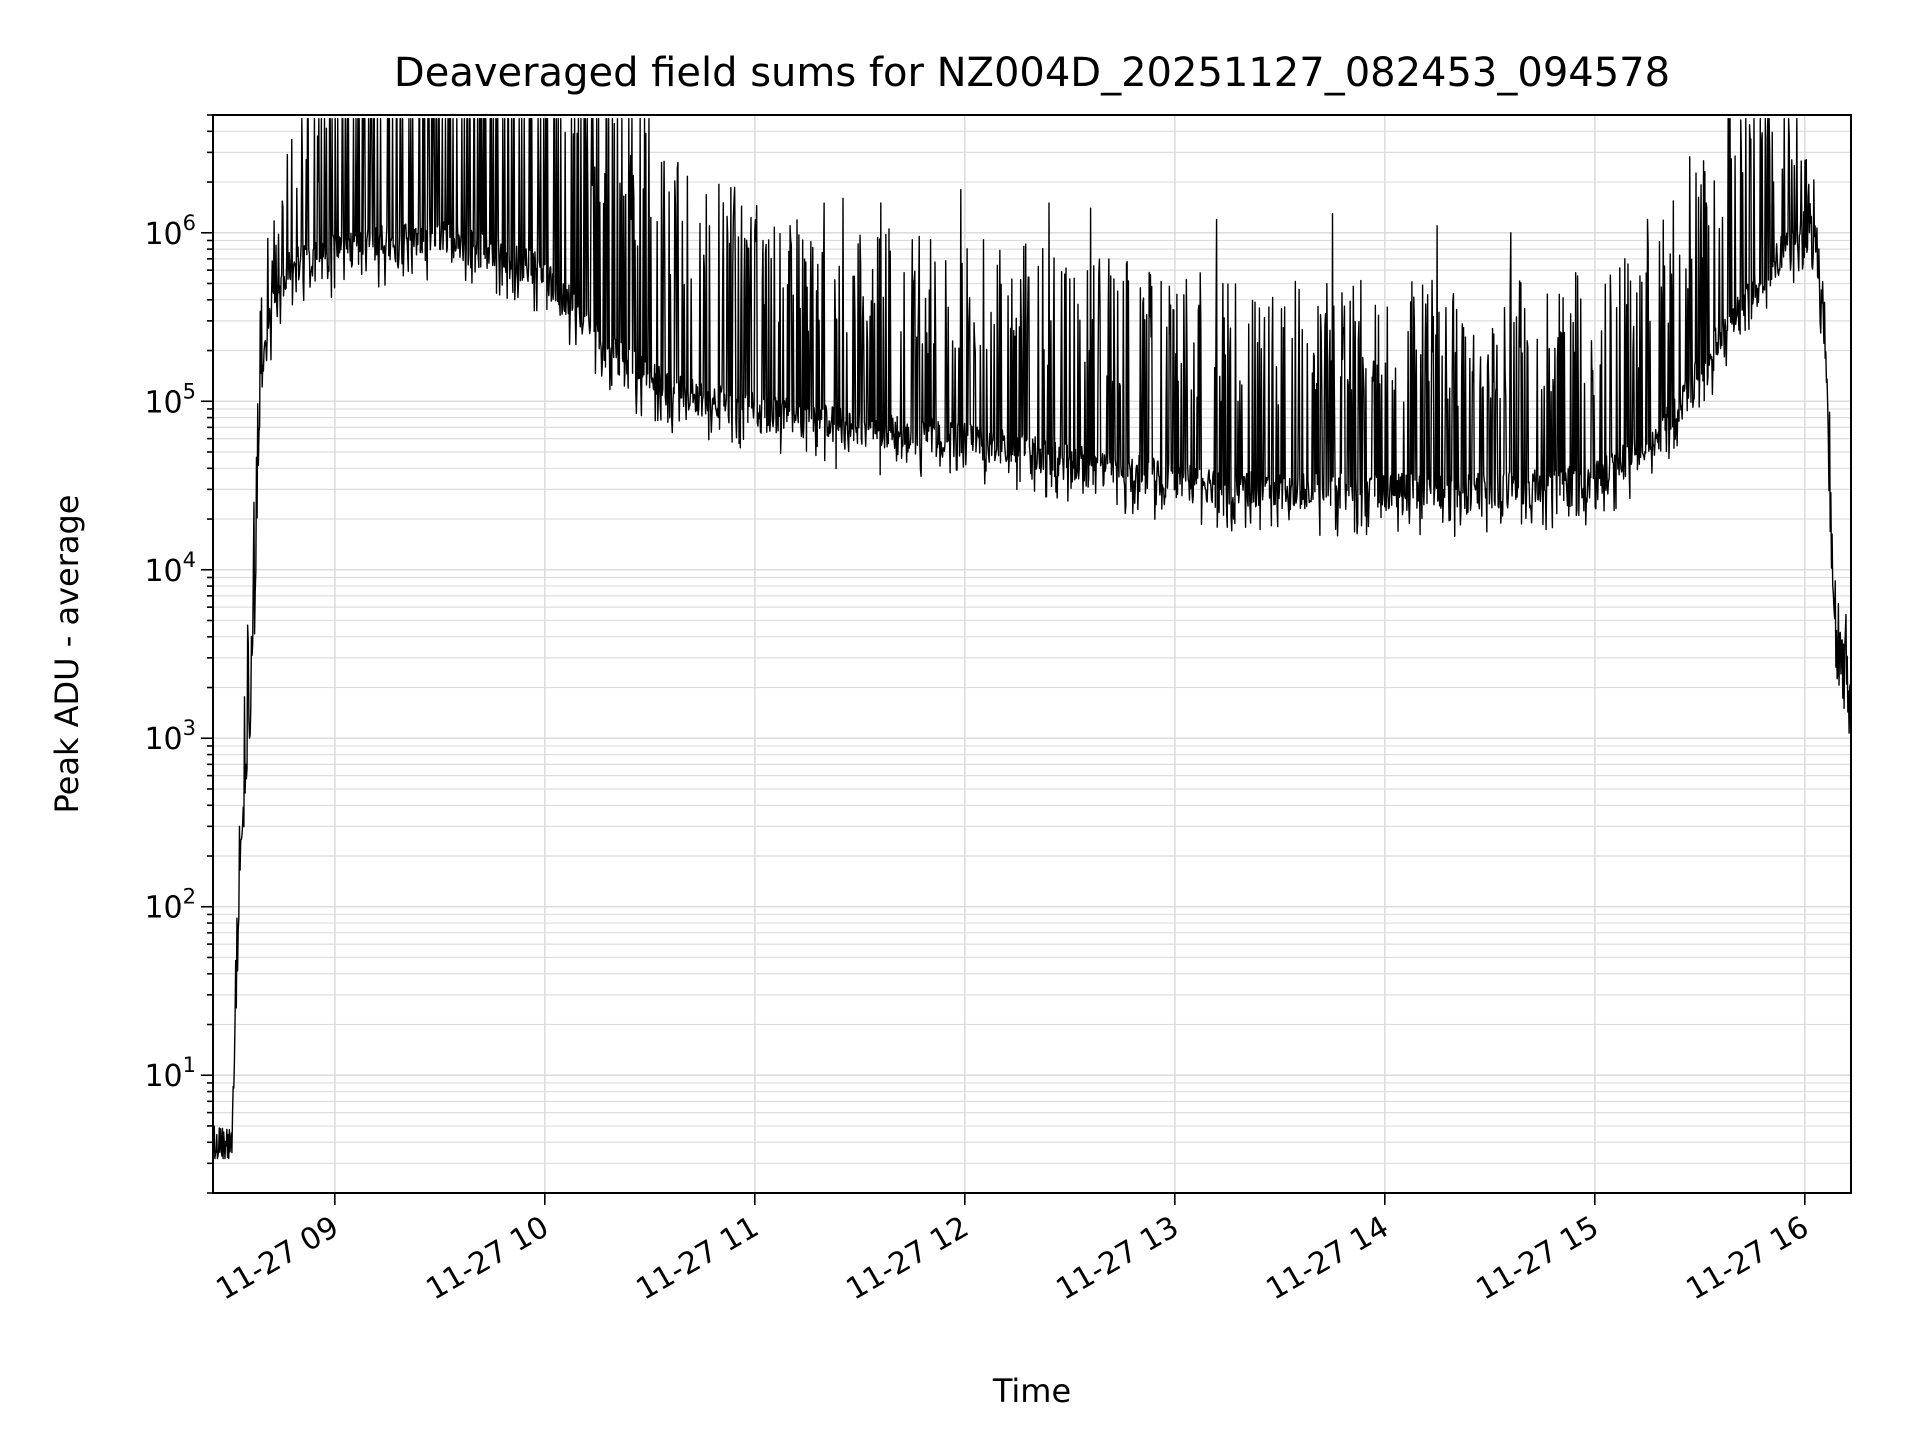  Describe the element at coordinates (178, 654) in the screenshot. I see `y-axis: 10¹ 10² 10³ 10⁴ 10⁵ 10⁶` at that location.